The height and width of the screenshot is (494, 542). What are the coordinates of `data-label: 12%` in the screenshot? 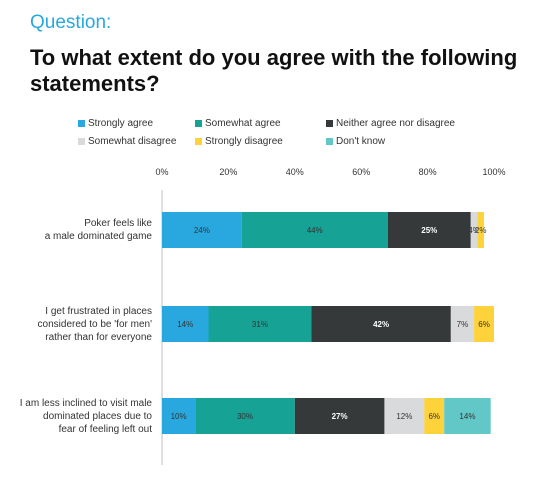 It's located at (404, 416).